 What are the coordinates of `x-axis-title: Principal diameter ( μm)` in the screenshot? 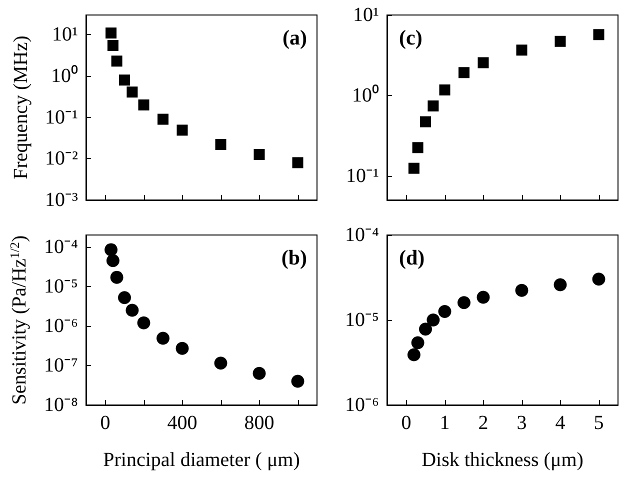 It's located at (201, 460).